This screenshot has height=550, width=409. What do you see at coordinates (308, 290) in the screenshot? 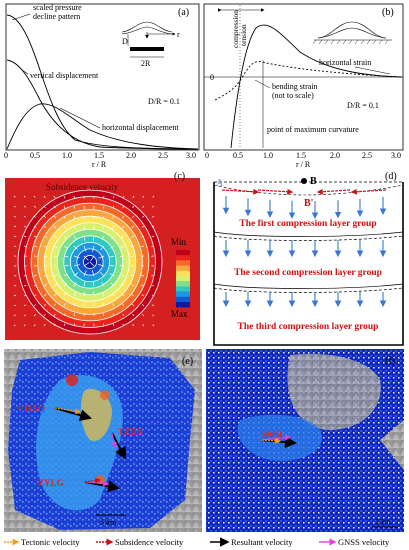
I see `layer-boundary-2b` at bounding box center [308, 290].